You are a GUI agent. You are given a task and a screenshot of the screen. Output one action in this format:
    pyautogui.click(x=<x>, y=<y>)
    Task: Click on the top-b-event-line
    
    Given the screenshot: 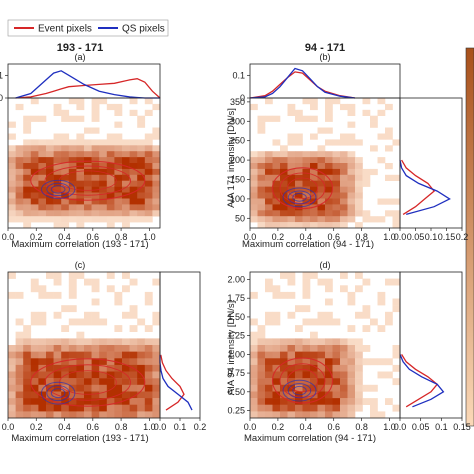 What is the action you would take?
    pyautogui.click(x=302, y=85)
    